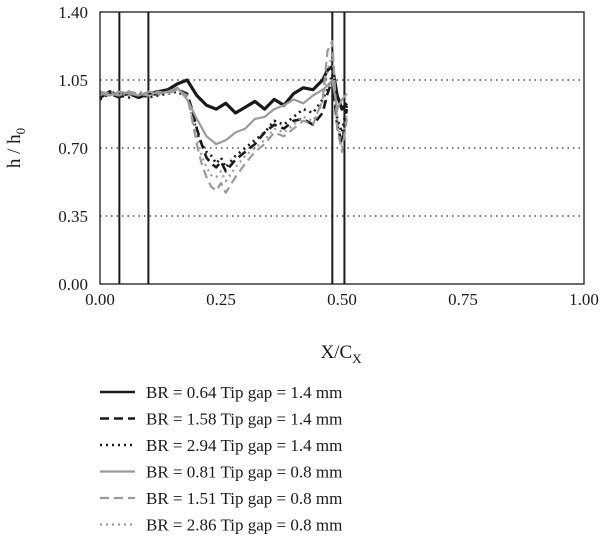 The height and width of the screenshot is (538, 600). I want to click on y-tick-label: 1.40, so click(73, 12).